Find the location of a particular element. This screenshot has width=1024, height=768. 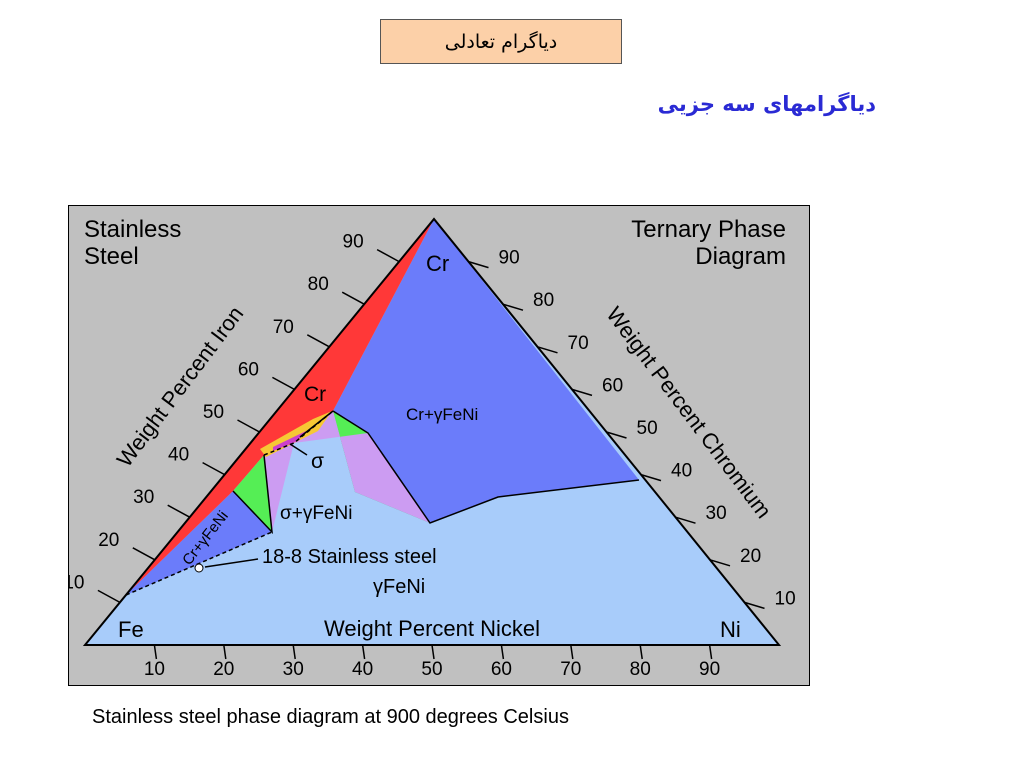

bottom-tick-label: 60 is located at coordinates (501, 669).